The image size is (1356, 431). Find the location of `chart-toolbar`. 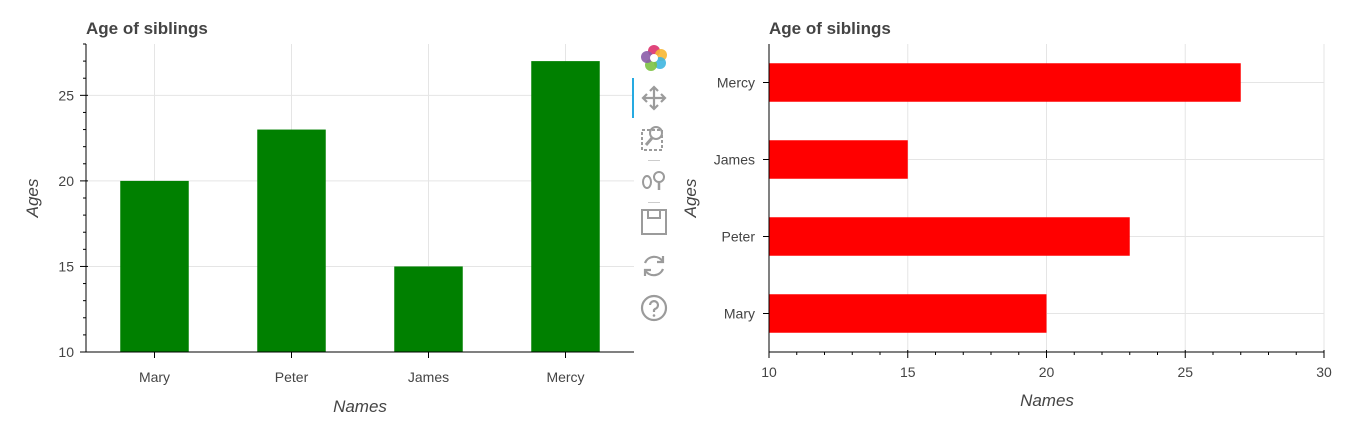

chart-toolbar is located at coordinates (653, 190).